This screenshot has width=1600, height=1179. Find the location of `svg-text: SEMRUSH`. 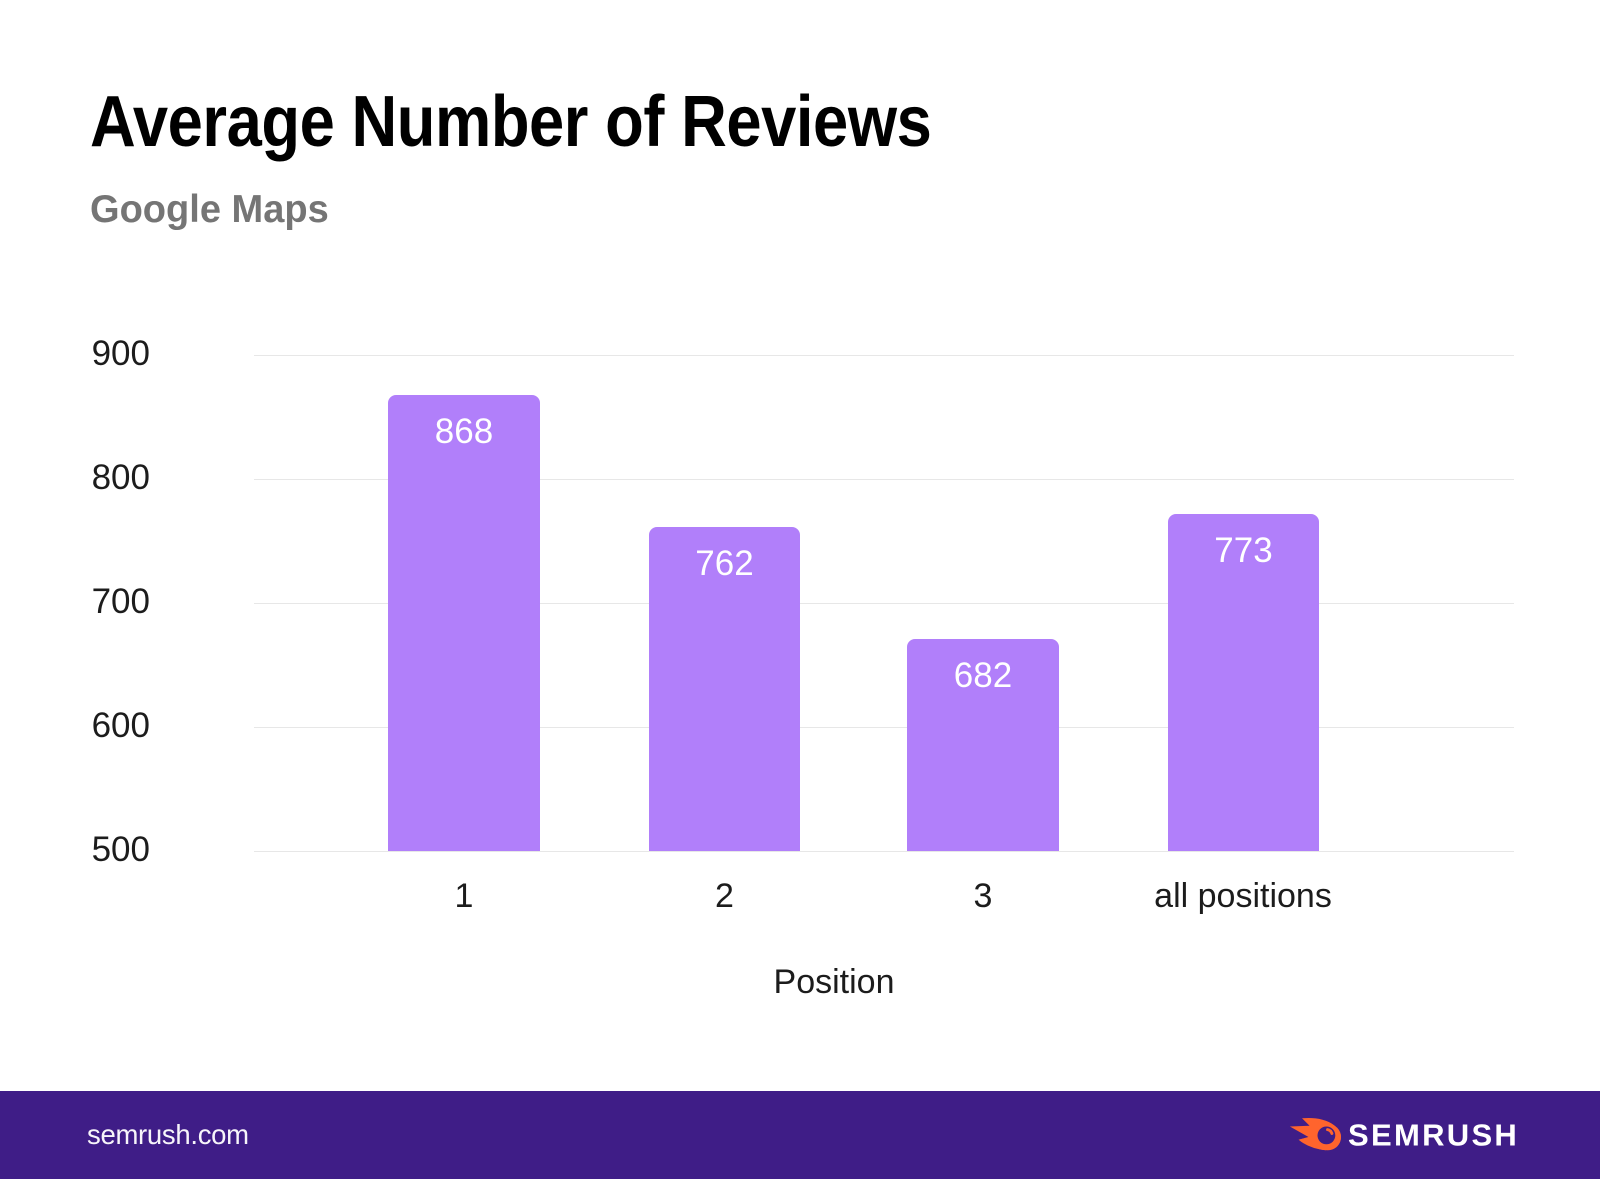

svg-text: SEMRUSH is located at coordinates (1433, 1135).